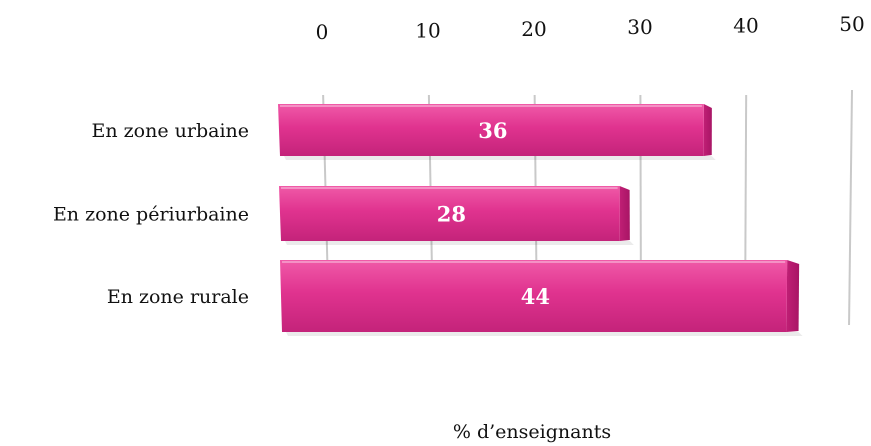  I want to click on x-tick-label: 10, so click(427, 30).